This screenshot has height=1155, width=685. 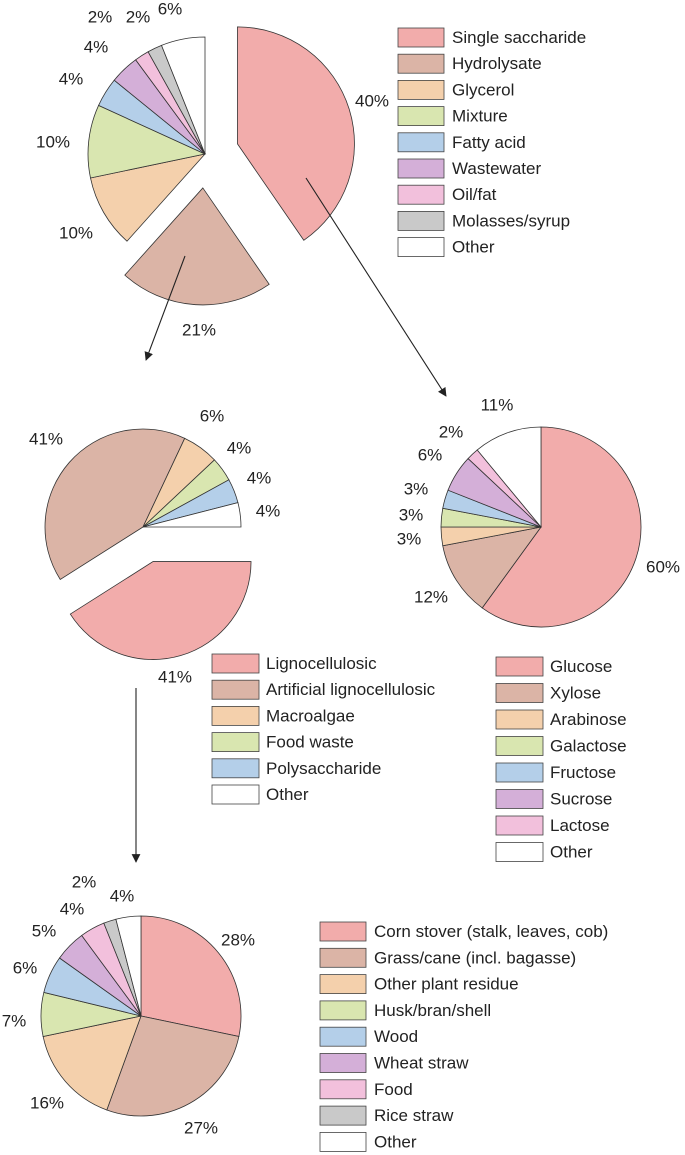 I want to click on slice-label-lactose: 2%, so click(x=451, y=431).